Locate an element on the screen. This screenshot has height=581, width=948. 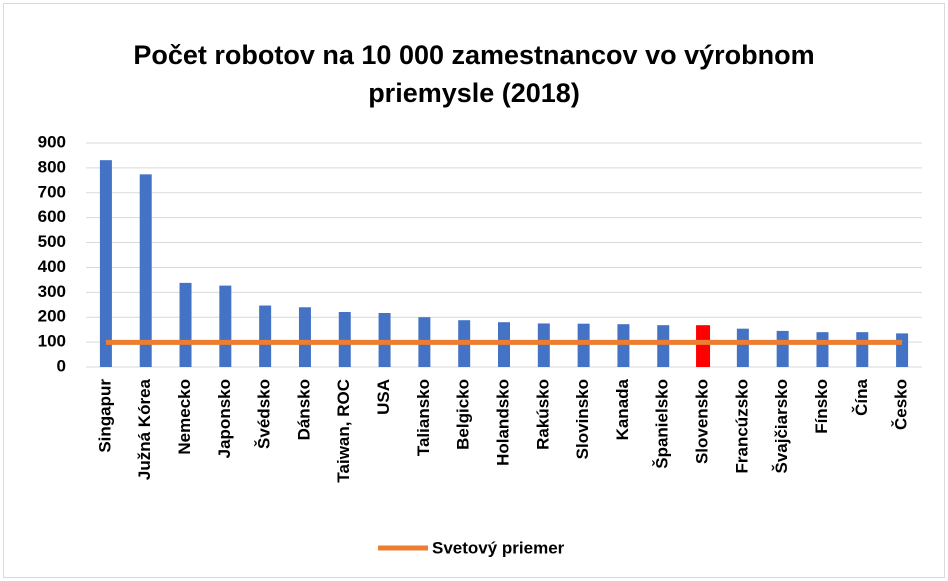
x-tick-label: Južná Kórea is located at coordinates (144, 429).